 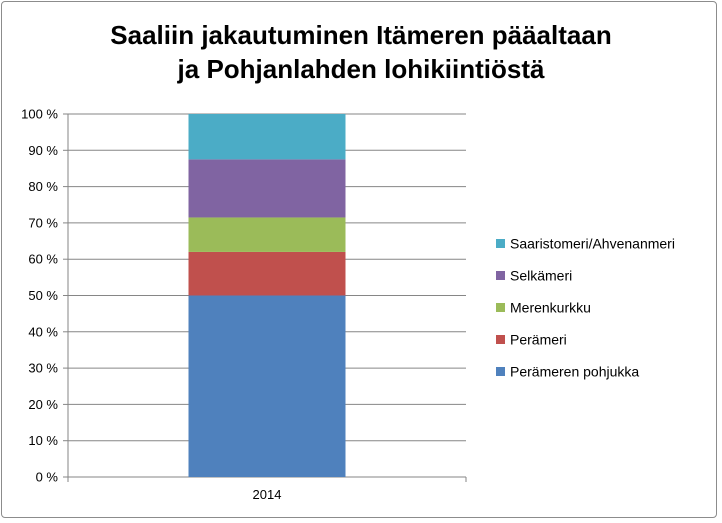 What do you see at coordinates (43, 222) in the screenshot?
I see `y-tick-label-70: 70 %` at bounding box center [43, 222].